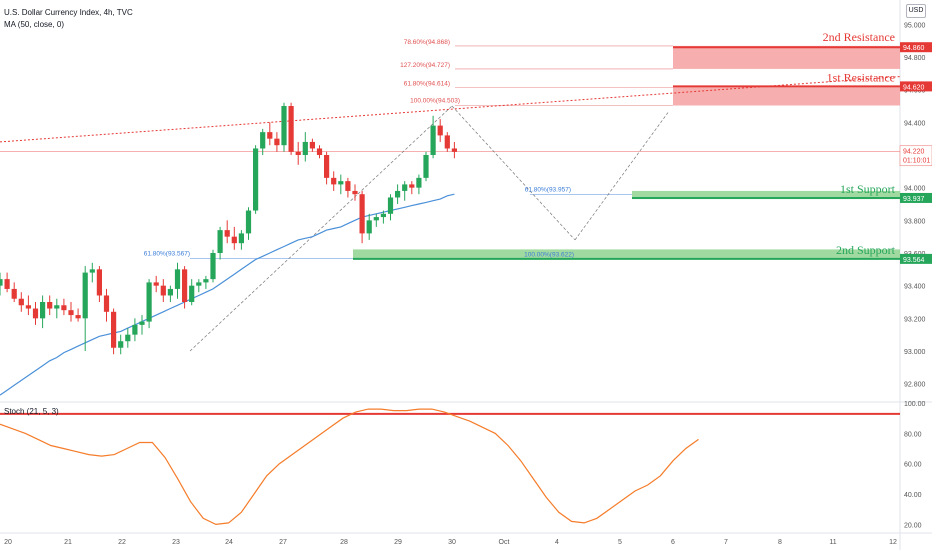 This screenshot has width=932, height=550. What do you see at coordinates (868, 189) in the screenshot?
I see `support-1-label: 1st Support` at bounding box center [868, 189].